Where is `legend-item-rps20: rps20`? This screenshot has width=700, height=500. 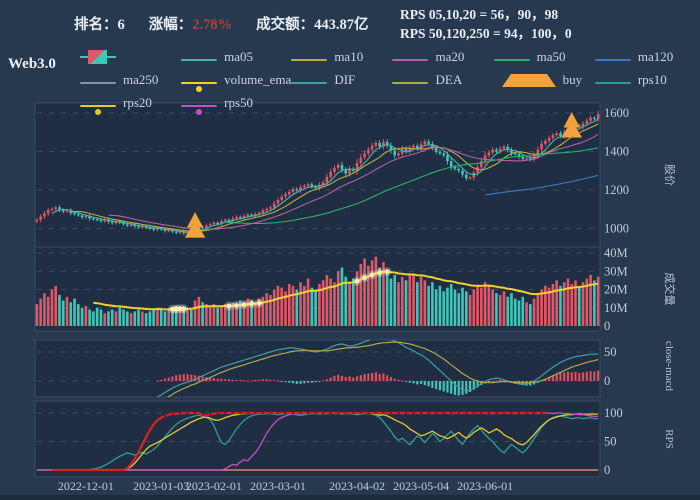
legend-item-rps20: rps20 is located at coordinates (130, 103).